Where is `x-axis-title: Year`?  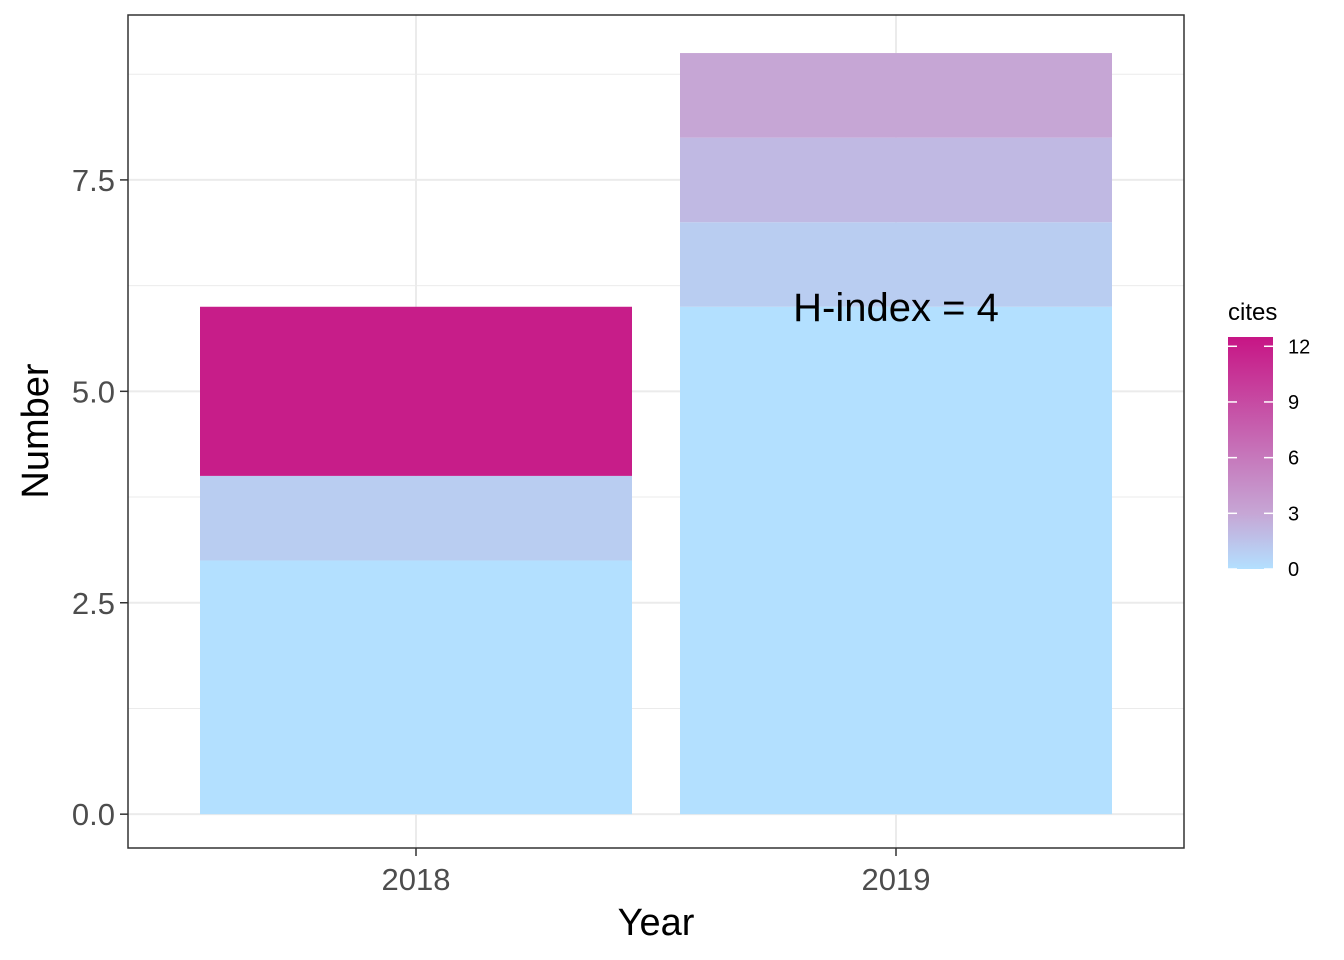
x-axis-title: Year is located at coordinates (656, 923).